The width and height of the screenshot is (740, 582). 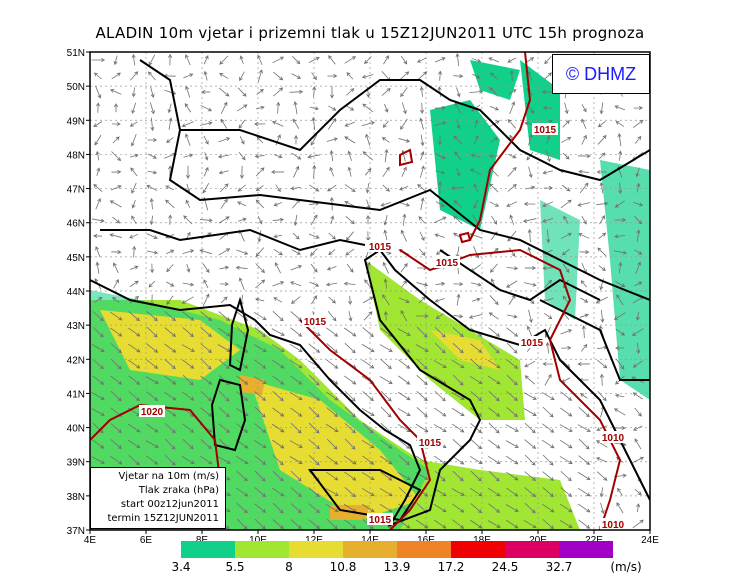 I want to click on lon-tick-label: 24E, so click(x=650, y=540).